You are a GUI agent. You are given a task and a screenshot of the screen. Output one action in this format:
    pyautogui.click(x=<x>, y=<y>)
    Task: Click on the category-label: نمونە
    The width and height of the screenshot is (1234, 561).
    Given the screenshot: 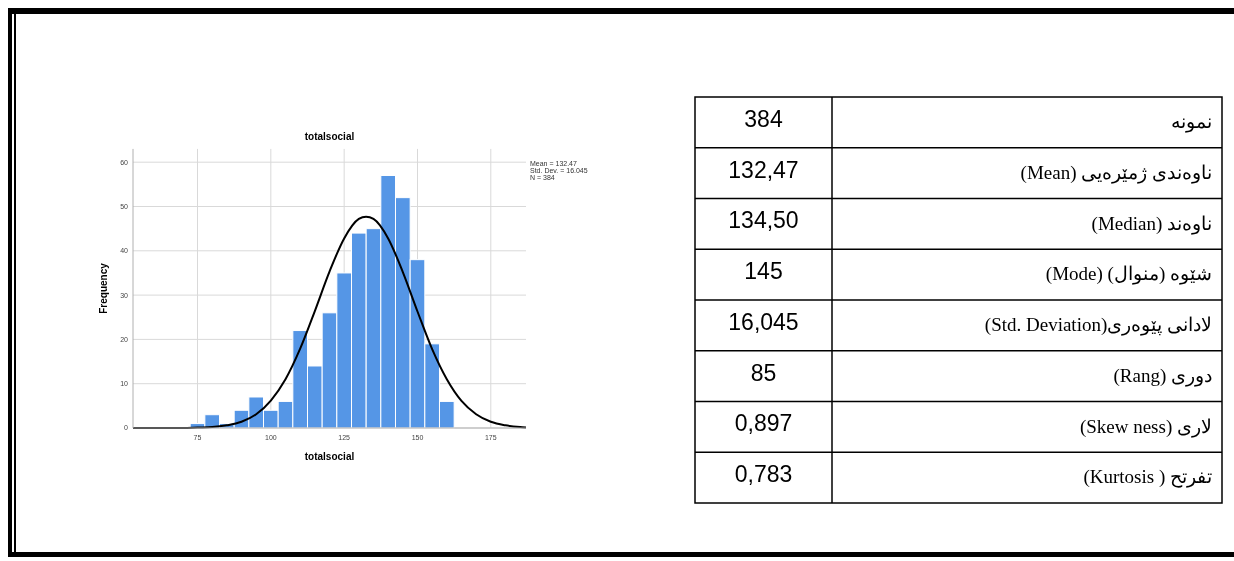 What is the action you would take?
    pyautogui.click(x=1191, y=122)
    